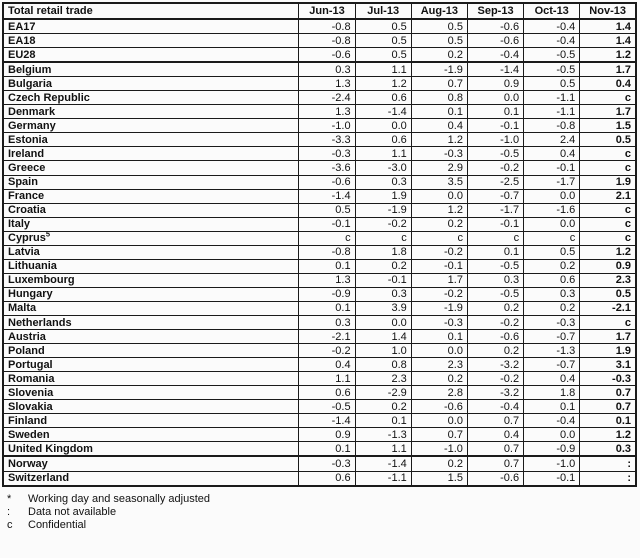 This screenshot has height=558, width=640. Describe the element at coordinates (319, 308) in the screenshot. I see `table-row: Malta 0.1 3.9 -1.9 0.2 0.2 -2.1` at that location.